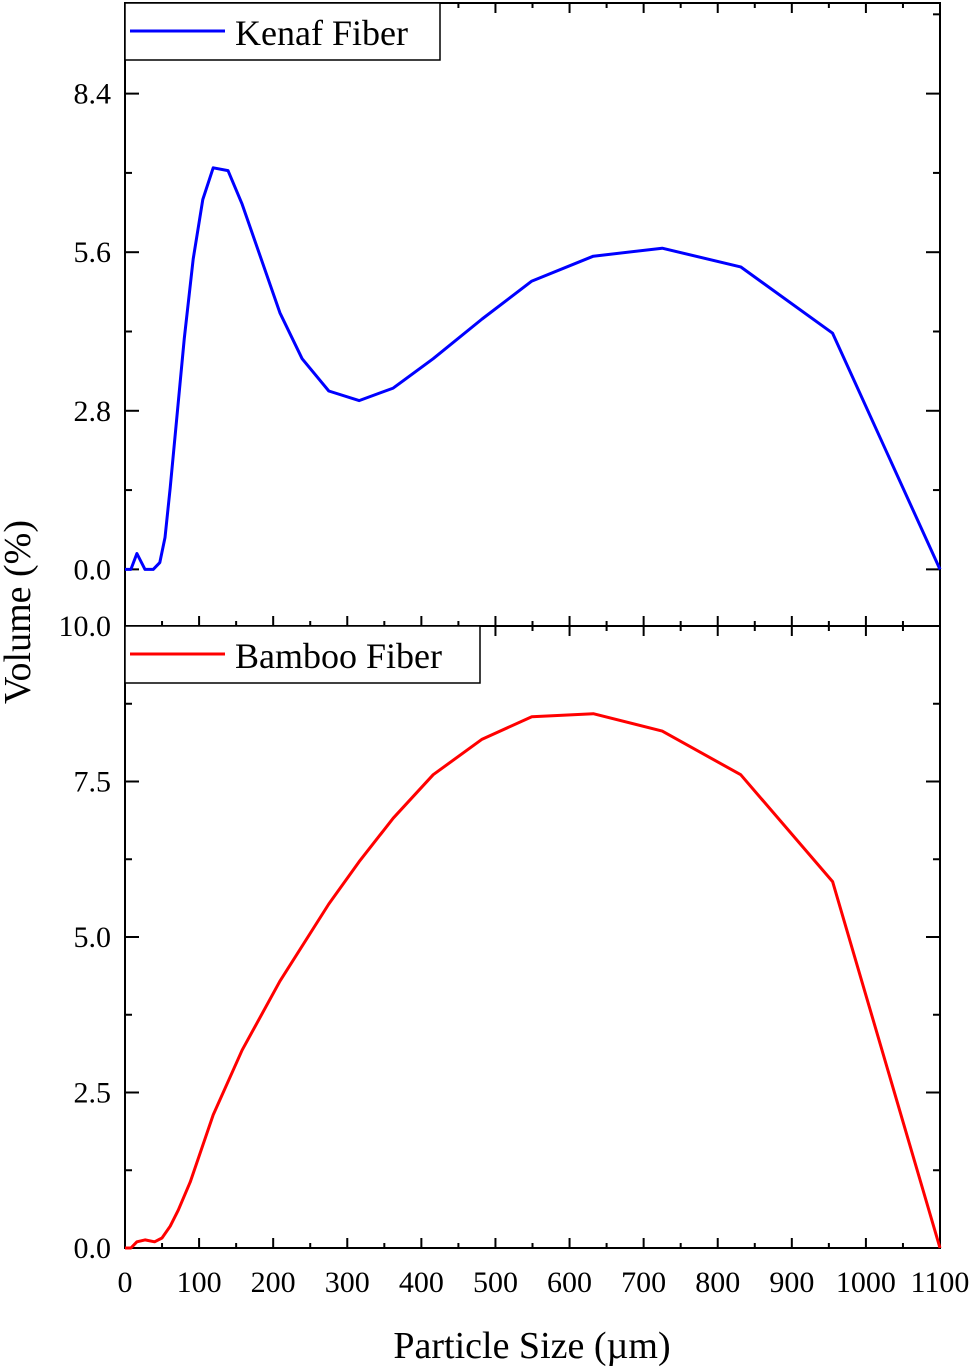  I want to click on x-tick-label: 500, so click(495, 1282).